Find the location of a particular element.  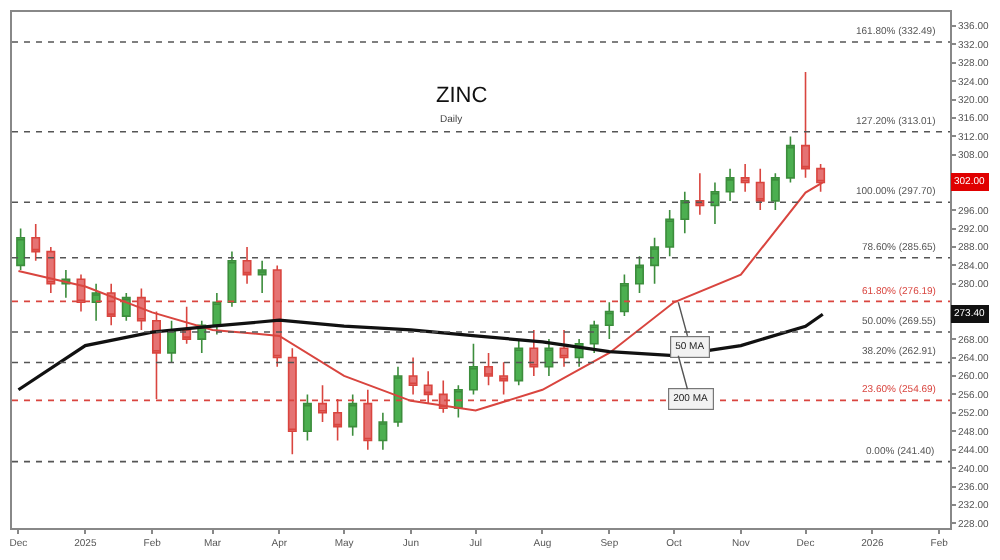

line-series is located at coordinates (420, 352).